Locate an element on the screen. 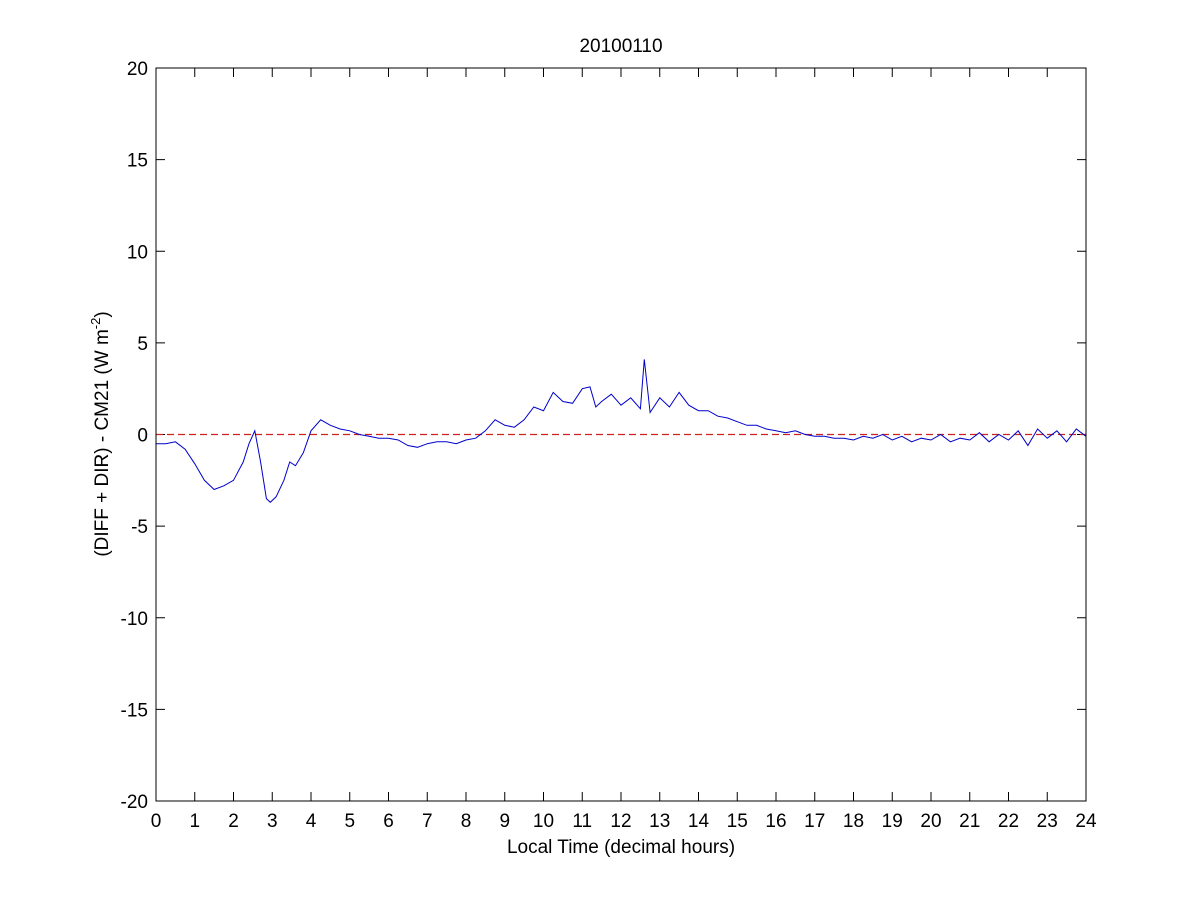 Image resolution: width=1200 pixels, height=900 pixels. x-tick-label: 11 is located at coordinates (582, 821).